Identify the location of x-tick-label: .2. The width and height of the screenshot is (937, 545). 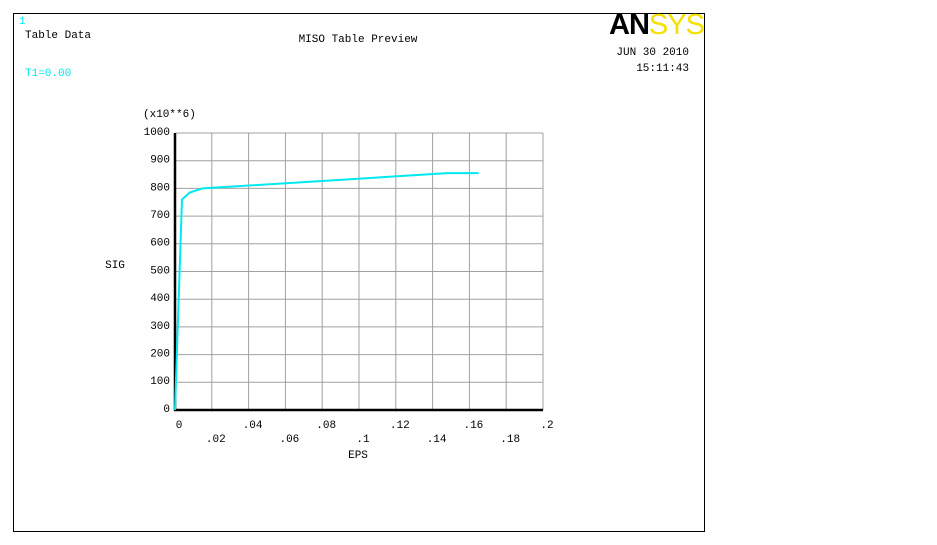
(546, 426).